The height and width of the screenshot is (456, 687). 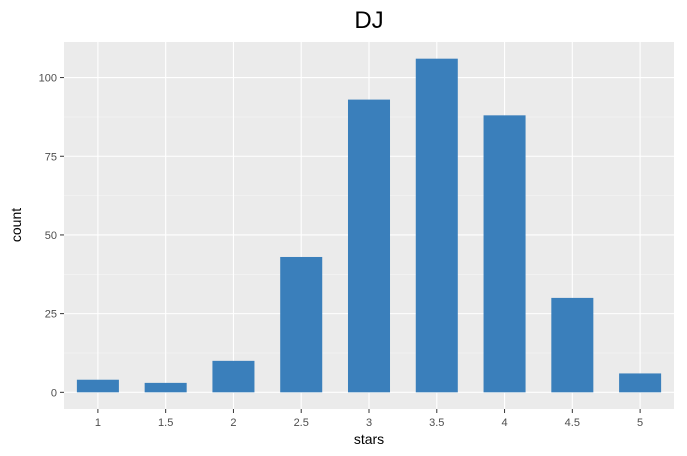 What do you see at coordinates (436, 423) in the screenshot?
I see `x-tick-label: 3.5` at bounding box center [436, 423].